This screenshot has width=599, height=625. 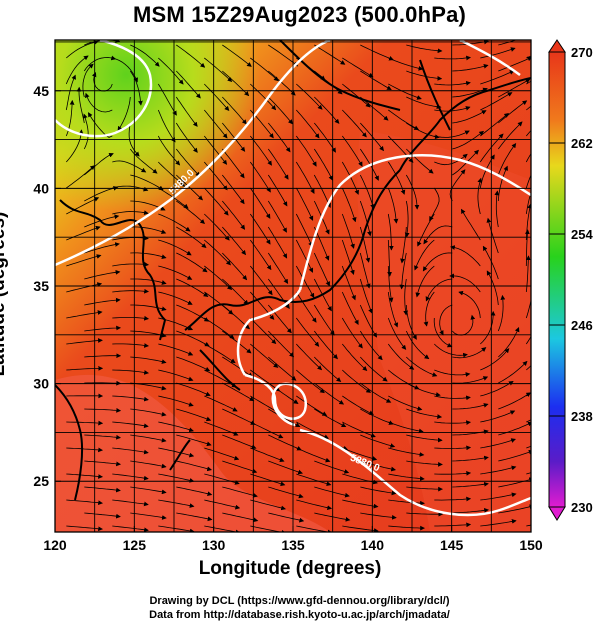 I want to click on colorbar-top-arrow, so click(x=557, y=46).